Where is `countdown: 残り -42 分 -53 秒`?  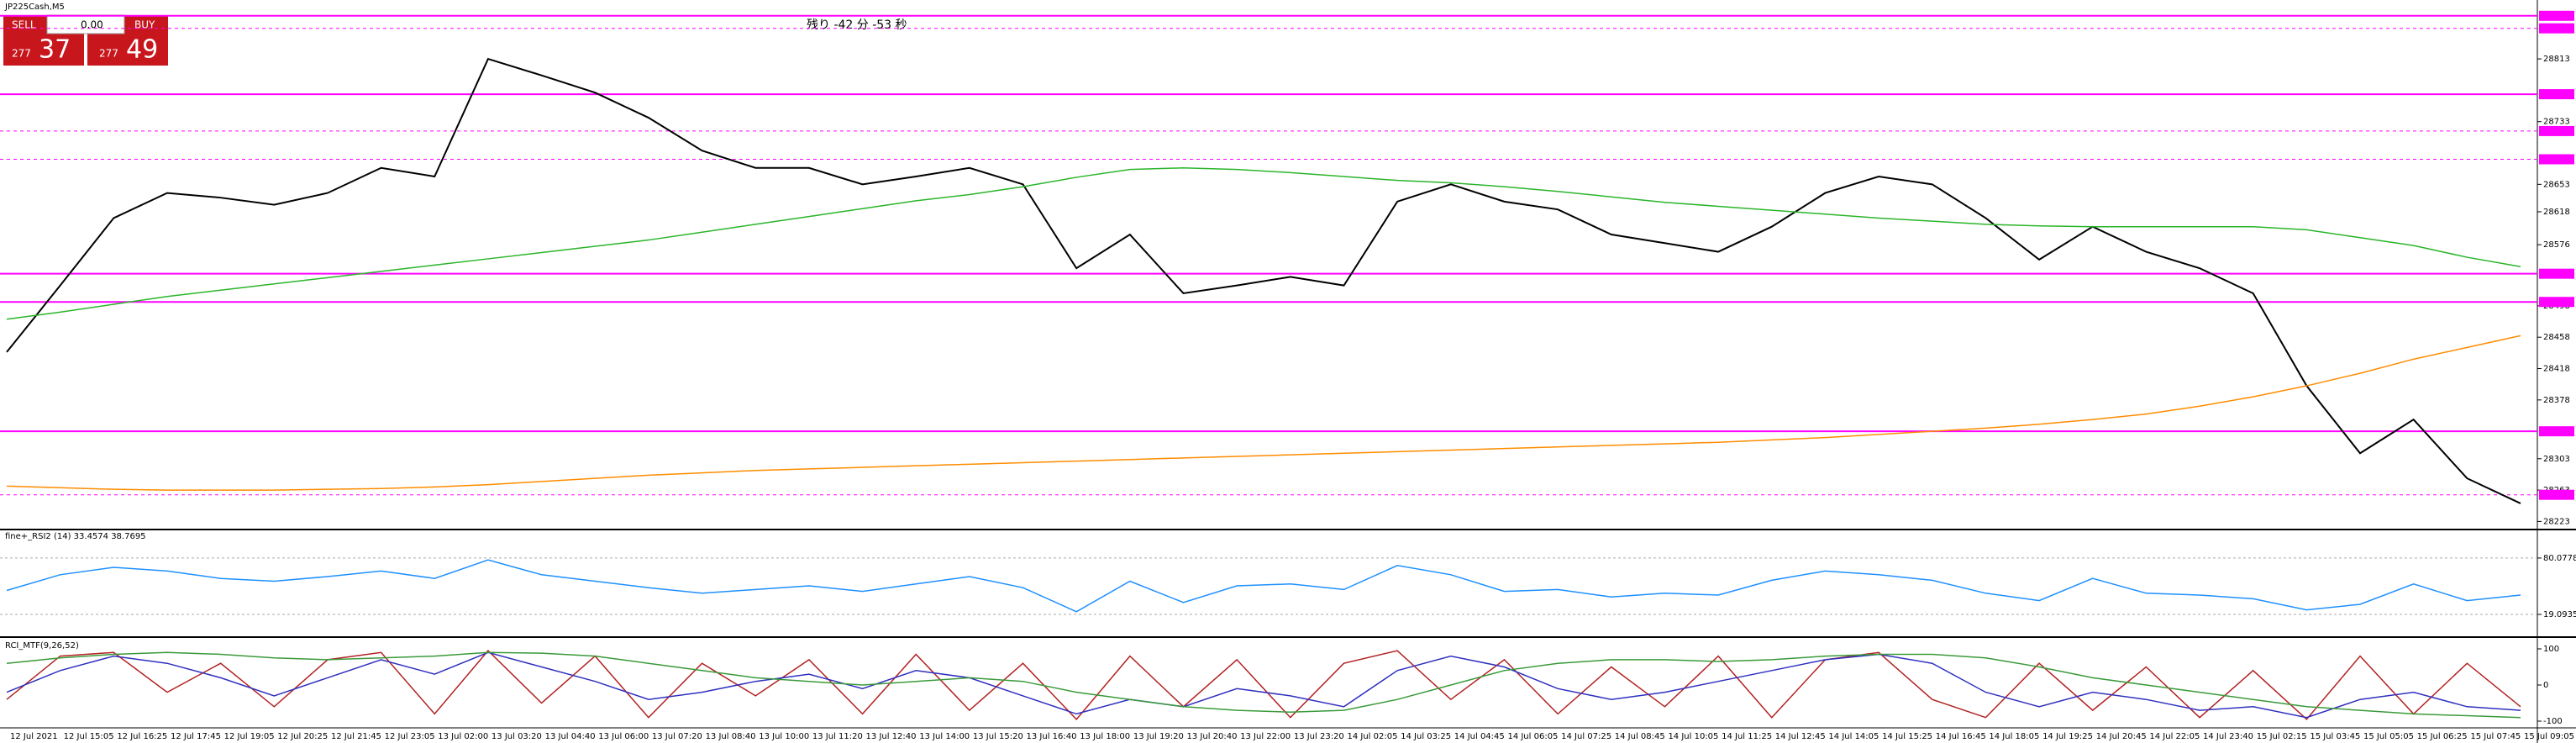
countdown: 残り -42 分 -53 秒 is located at coordinates (857, 25).